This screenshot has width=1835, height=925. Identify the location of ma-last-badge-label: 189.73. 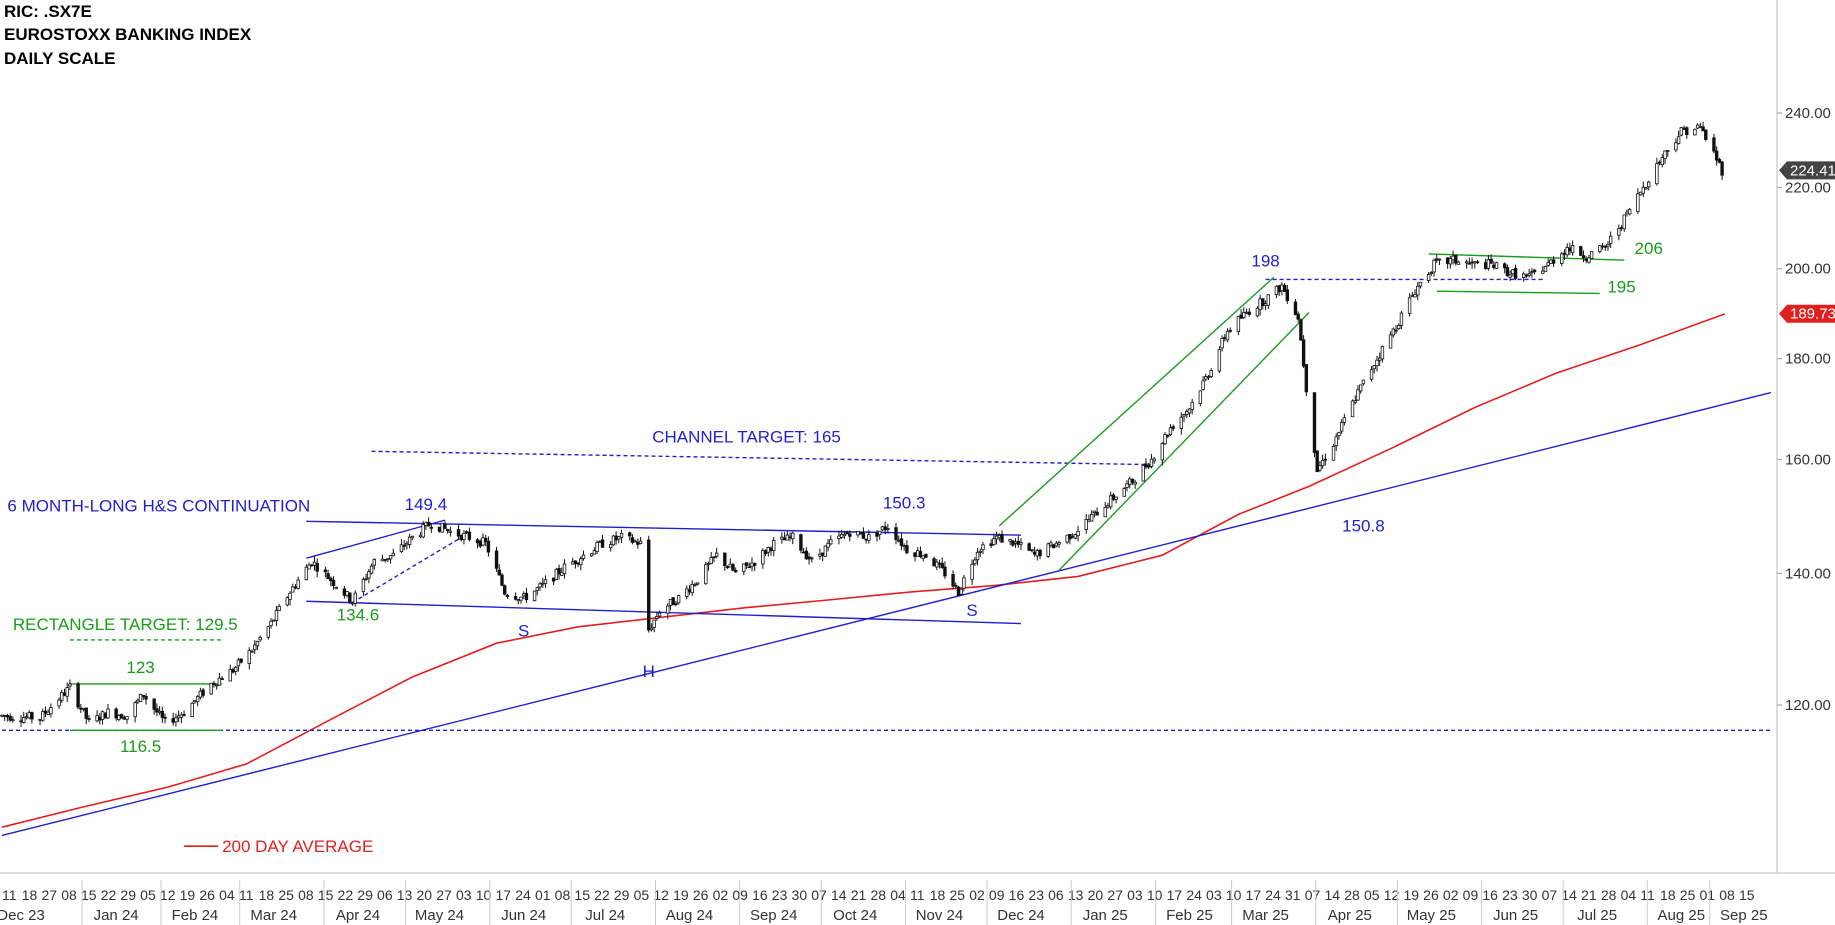
(1812, 314).